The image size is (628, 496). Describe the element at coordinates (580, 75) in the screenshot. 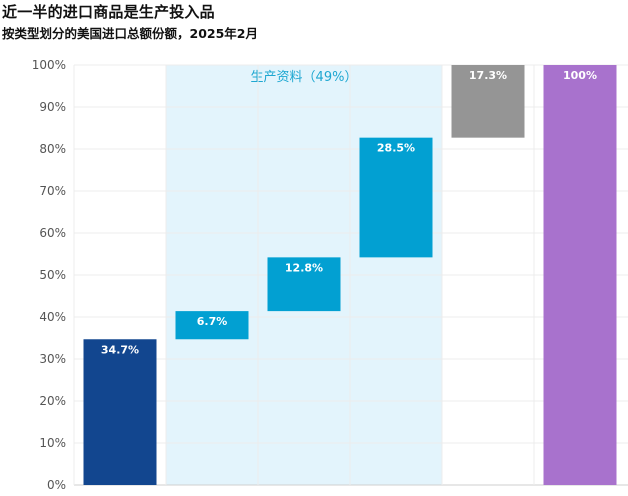

I see `bar-value-label: 100%` at that location.